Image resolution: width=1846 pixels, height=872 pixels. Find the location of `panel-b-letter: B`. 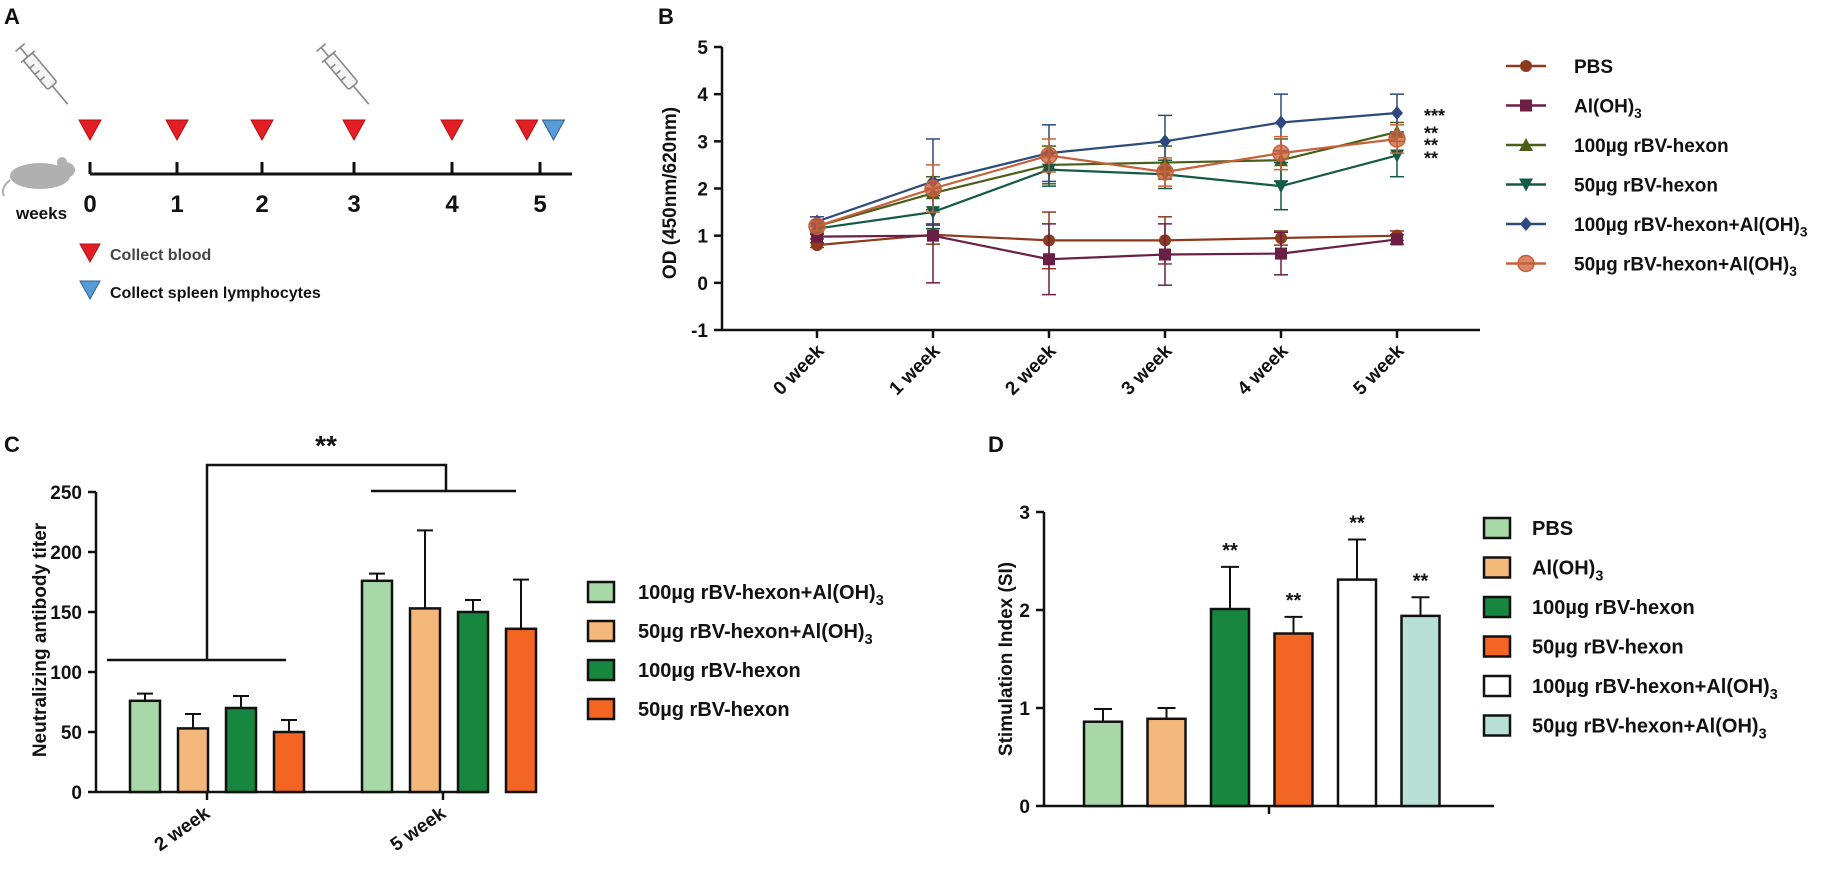

panel-b-letter: B is located at coordinates (666, 16).